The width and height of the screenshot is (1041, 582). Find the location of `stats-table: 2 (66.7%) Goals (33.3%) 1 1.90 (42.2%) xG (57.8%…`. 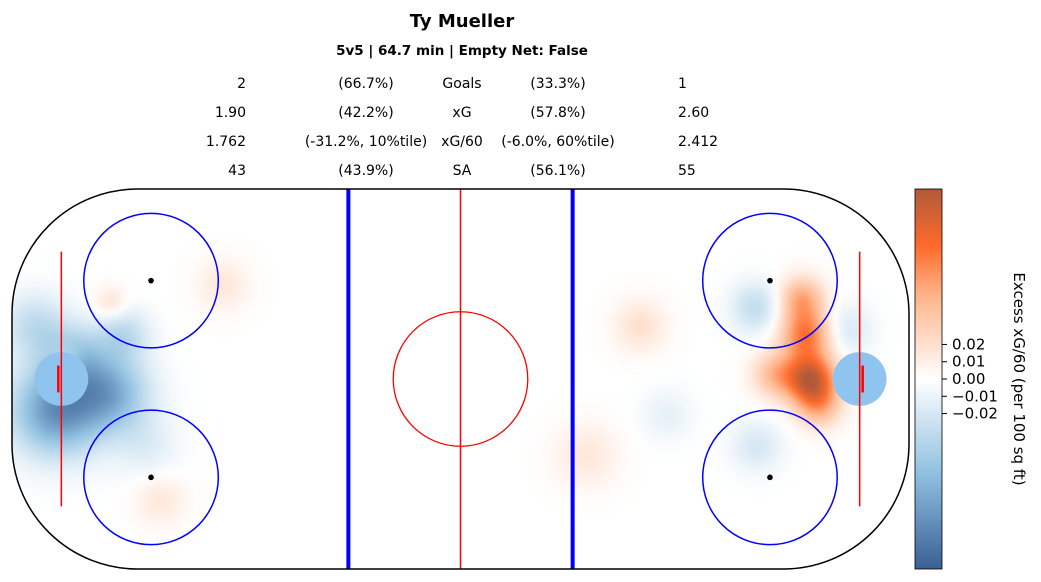

stats-table: 2 (66.7%) Goals (33.3%) 1 1.90 (42.2%) xG (57.8%… is located at coordinates (462, 127).